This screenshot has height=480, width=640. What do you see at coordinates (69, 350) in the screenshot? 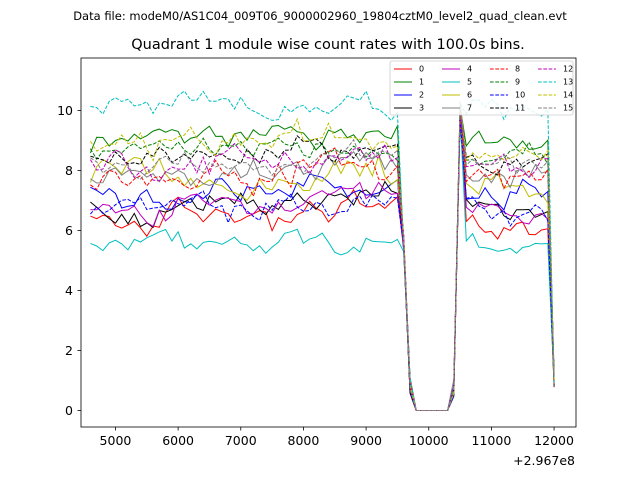
I see `y-tick-label: 2` at bounding box center [69, 350].